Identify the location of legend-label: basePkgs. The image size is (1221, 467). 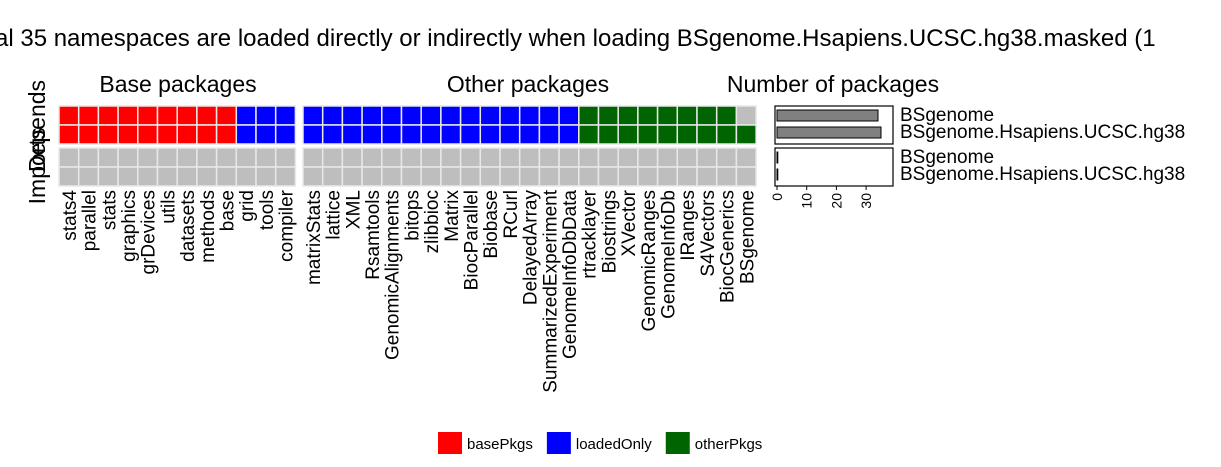
(500, 444).